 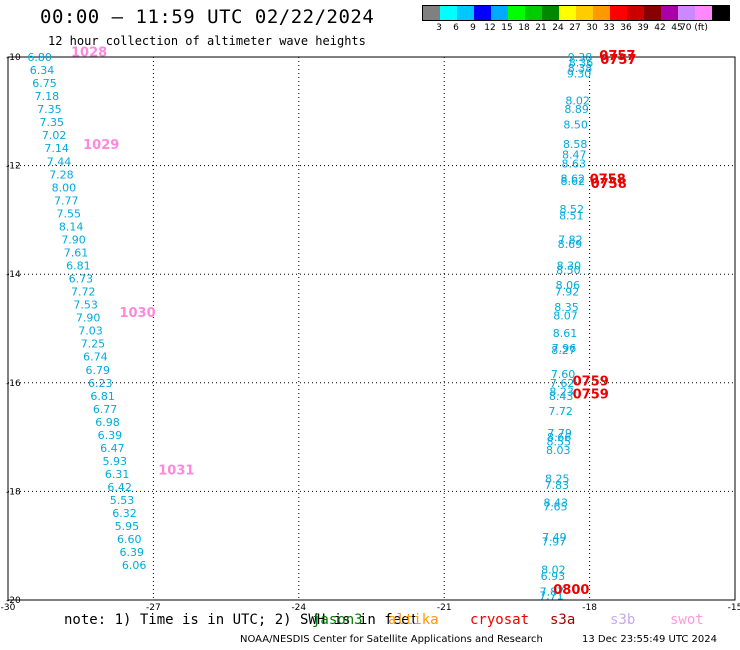 What do you see at coordinates (500, 620) in the screenshot?
I see `satellite-label-cryosat: cryosat` at bounding box center [500, 620].